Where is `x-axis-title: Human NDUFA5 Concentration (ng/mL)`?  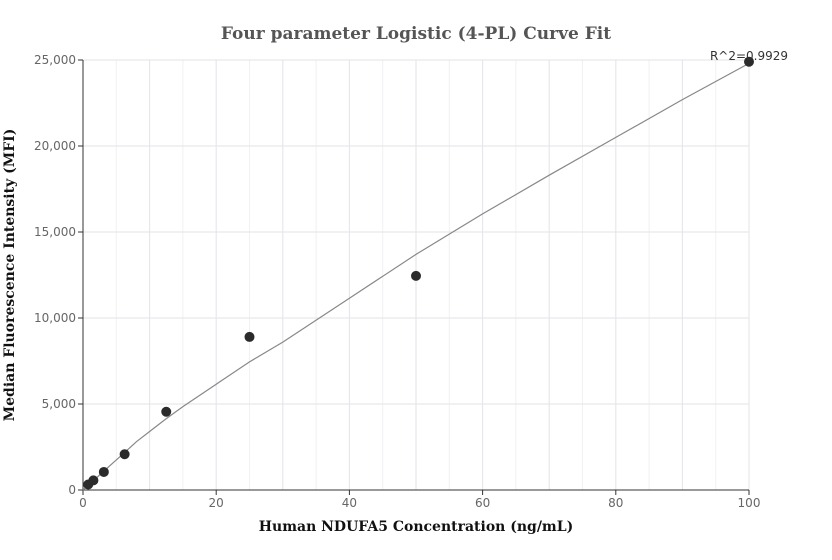 x-axis-title: Human NDUFA5 Concentration (ng/mL) is located at coordinates (416, 527).